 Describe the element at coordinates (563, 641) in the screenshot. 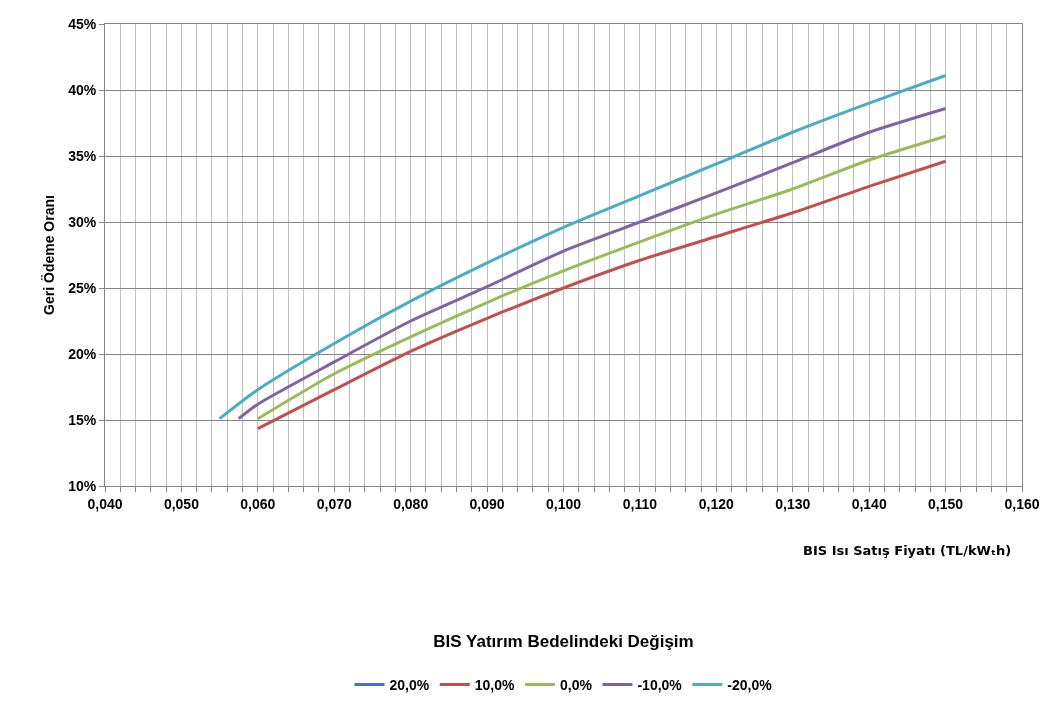

I see `legend-title: BIS Yatırım Bedelindeki Değişim` at that location.